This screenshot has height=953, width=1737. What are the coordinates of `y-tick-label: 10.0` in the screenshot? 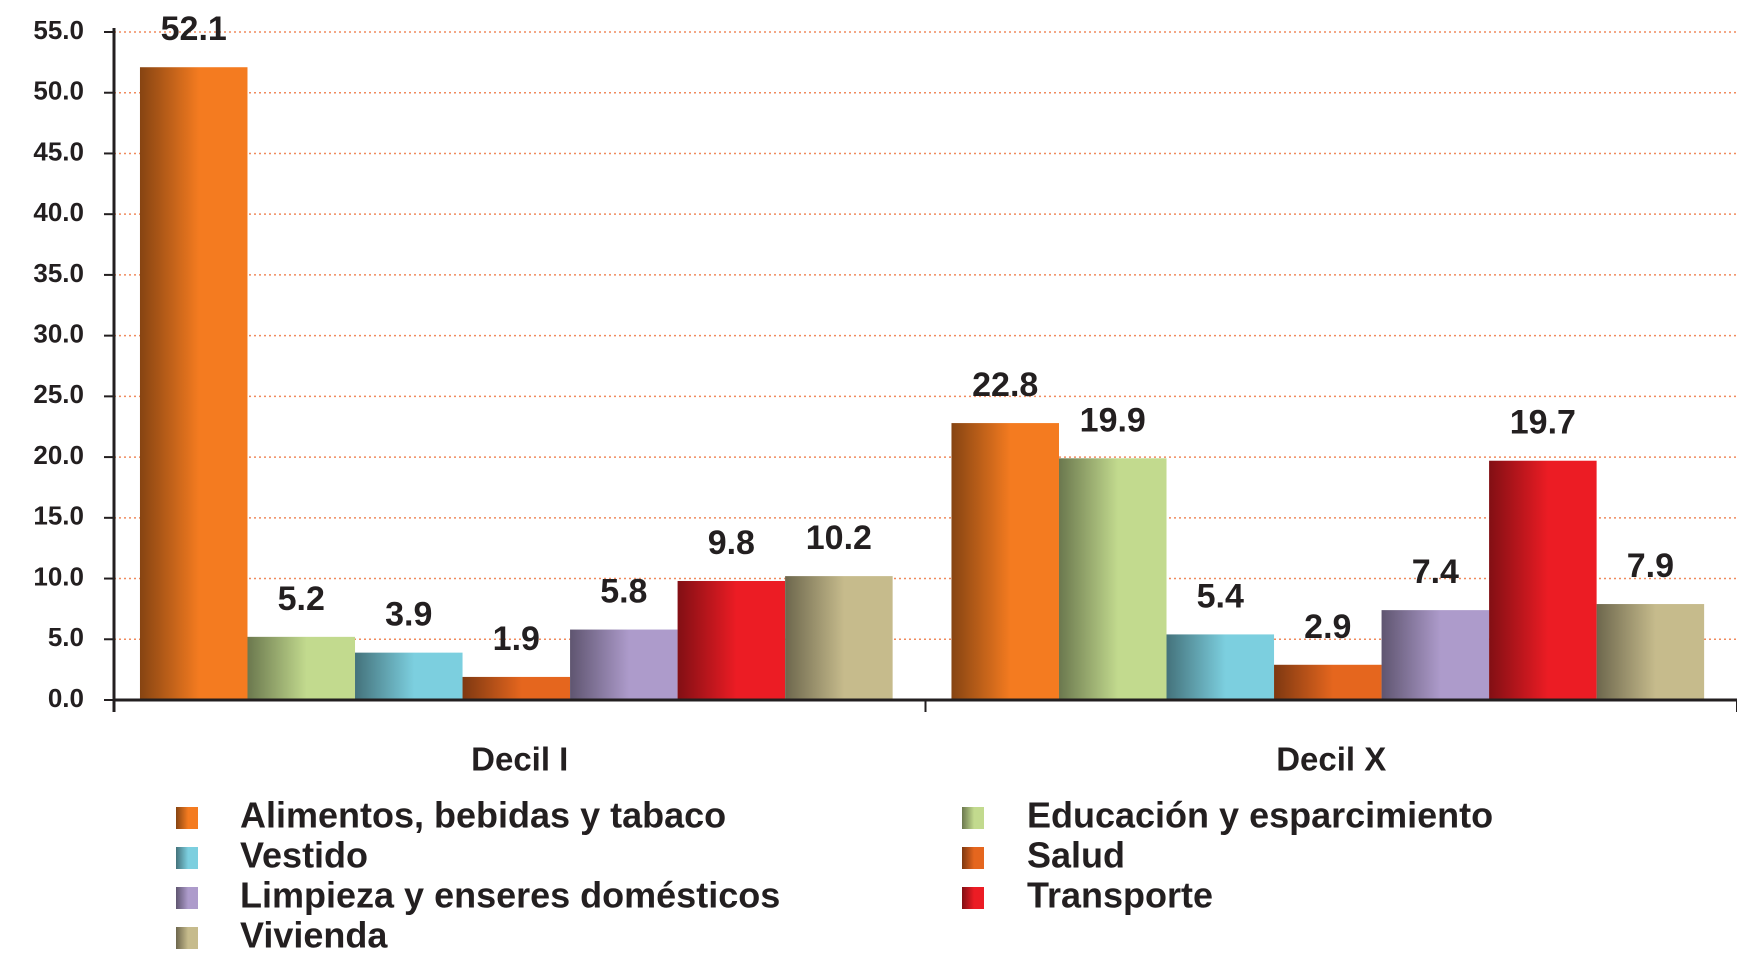 It's located at (58, 576).